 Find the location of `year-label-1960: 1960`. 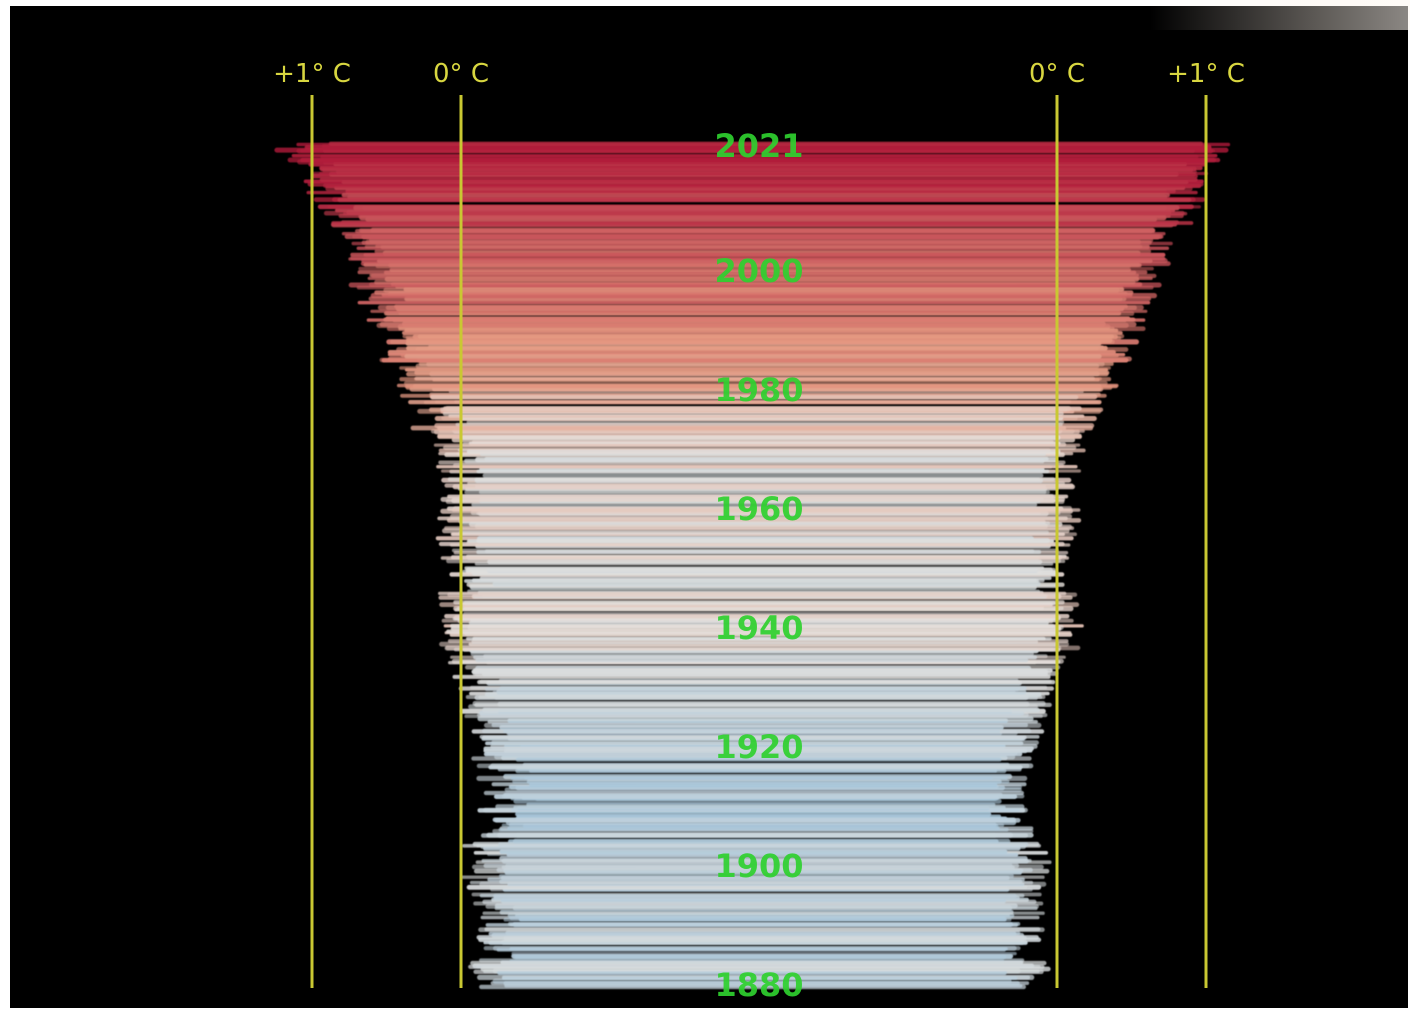

year-label-1960: 1960 is located at coordinates (758, 509).